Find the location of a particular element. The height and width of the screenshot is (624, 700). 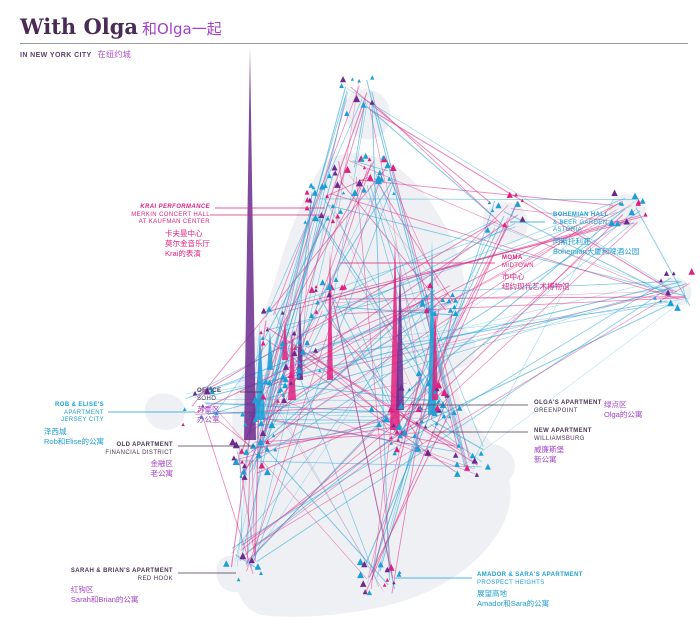

page-title: With Olga 和Olga一起 is located at coordinates (121, 26).